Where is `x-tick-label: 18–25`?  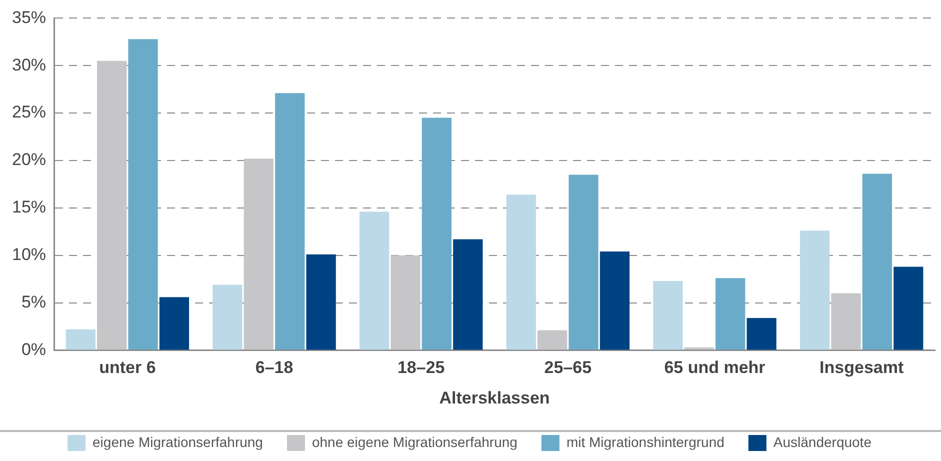 x-tick-label: 18–25 is located at coordinates (421, 368).